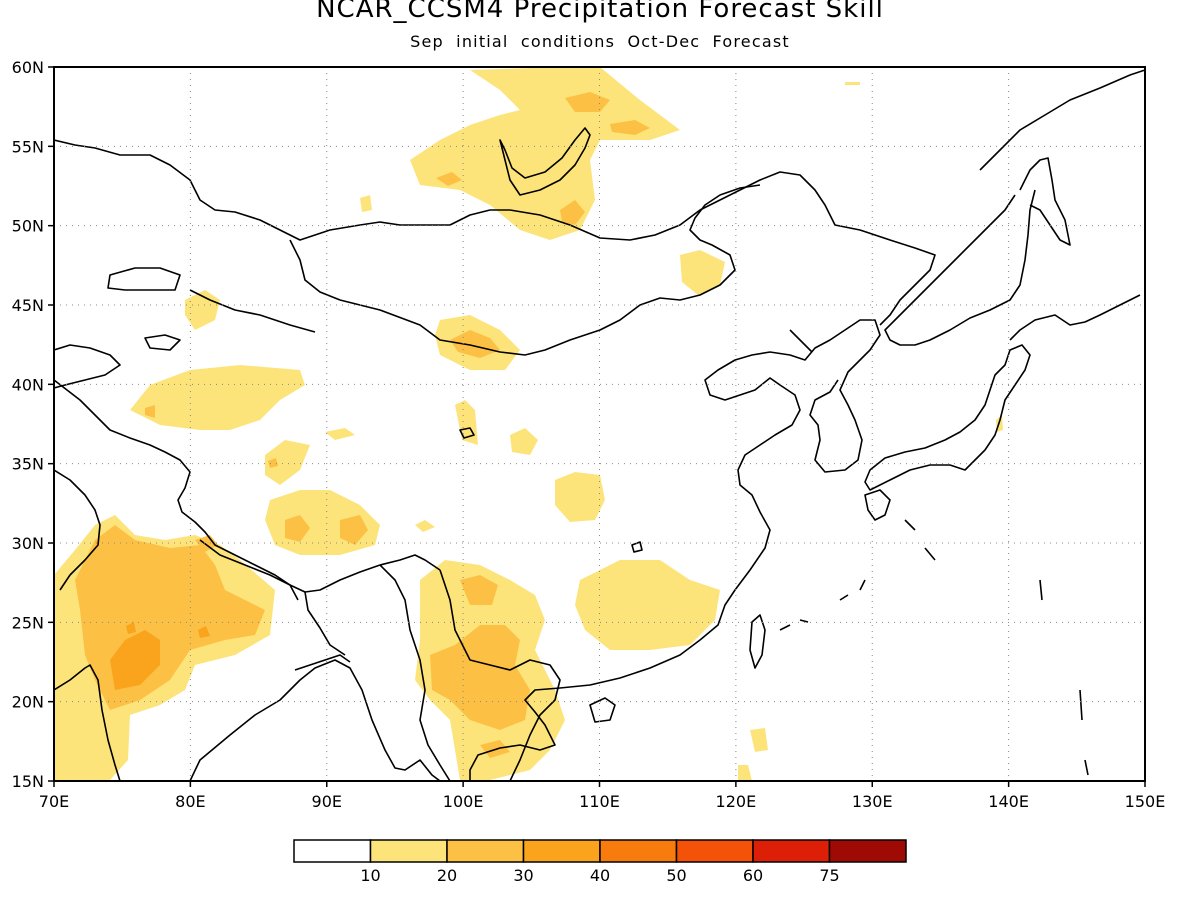  I want to click on border-india-pakistan, so click(77, 530).